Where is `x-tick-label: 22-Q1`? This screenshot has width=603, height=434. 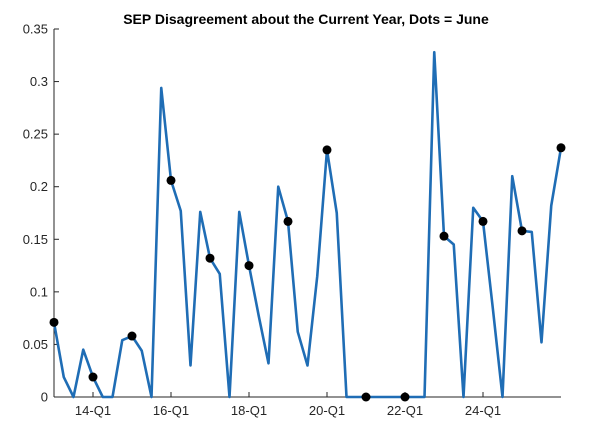 x-tick-label: 22-Q1 is located at coordinates (405, 410).